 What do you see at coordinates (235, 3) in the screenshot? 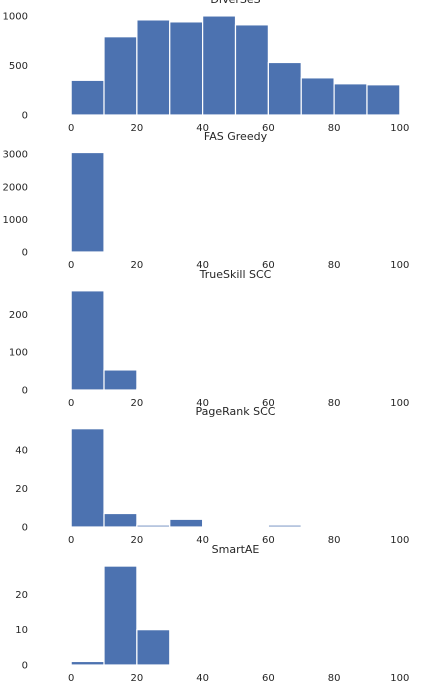
I see `panel-title: DiVerSeS` at bounding box center [235, 3].